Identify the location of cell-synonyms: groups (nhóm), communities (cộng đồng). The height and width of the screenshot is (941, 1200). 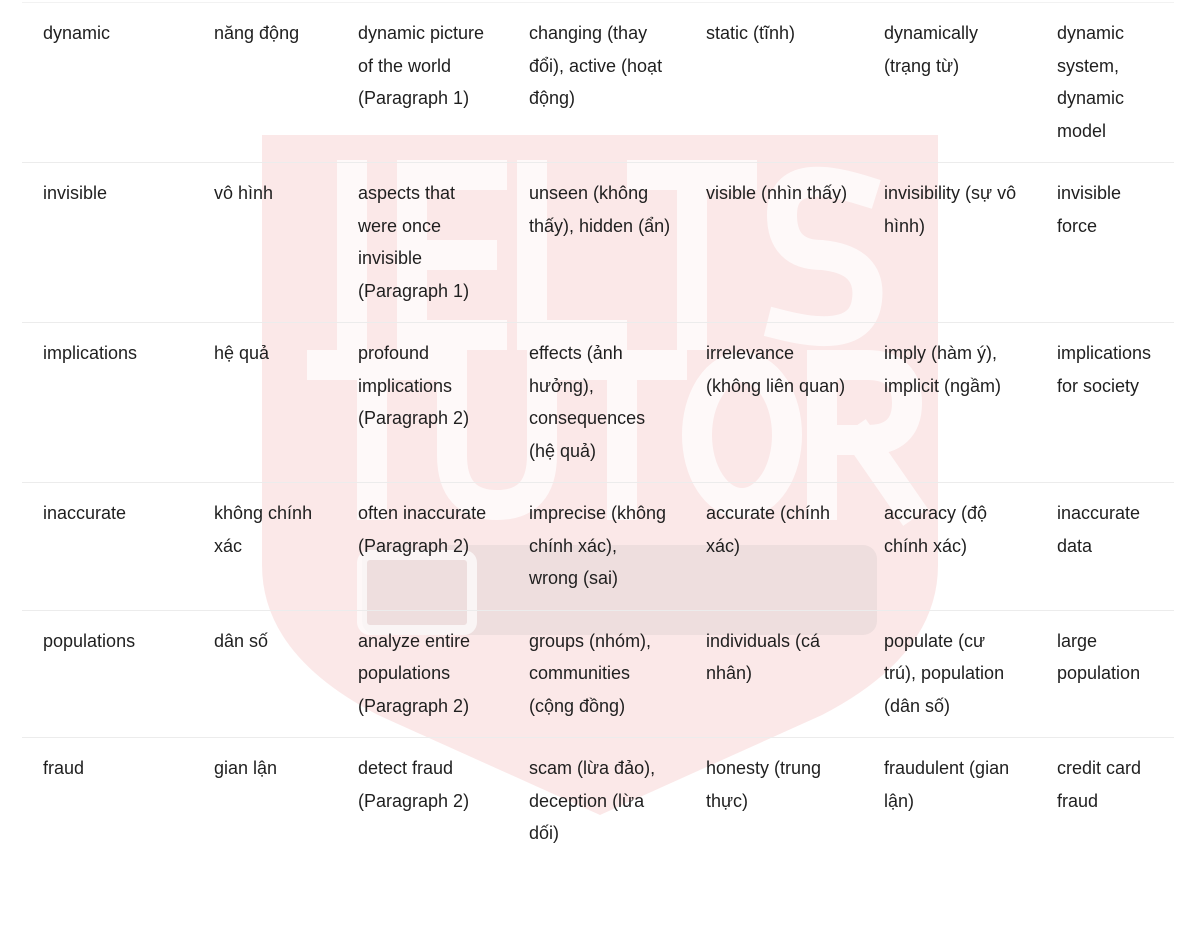
(596, 673).